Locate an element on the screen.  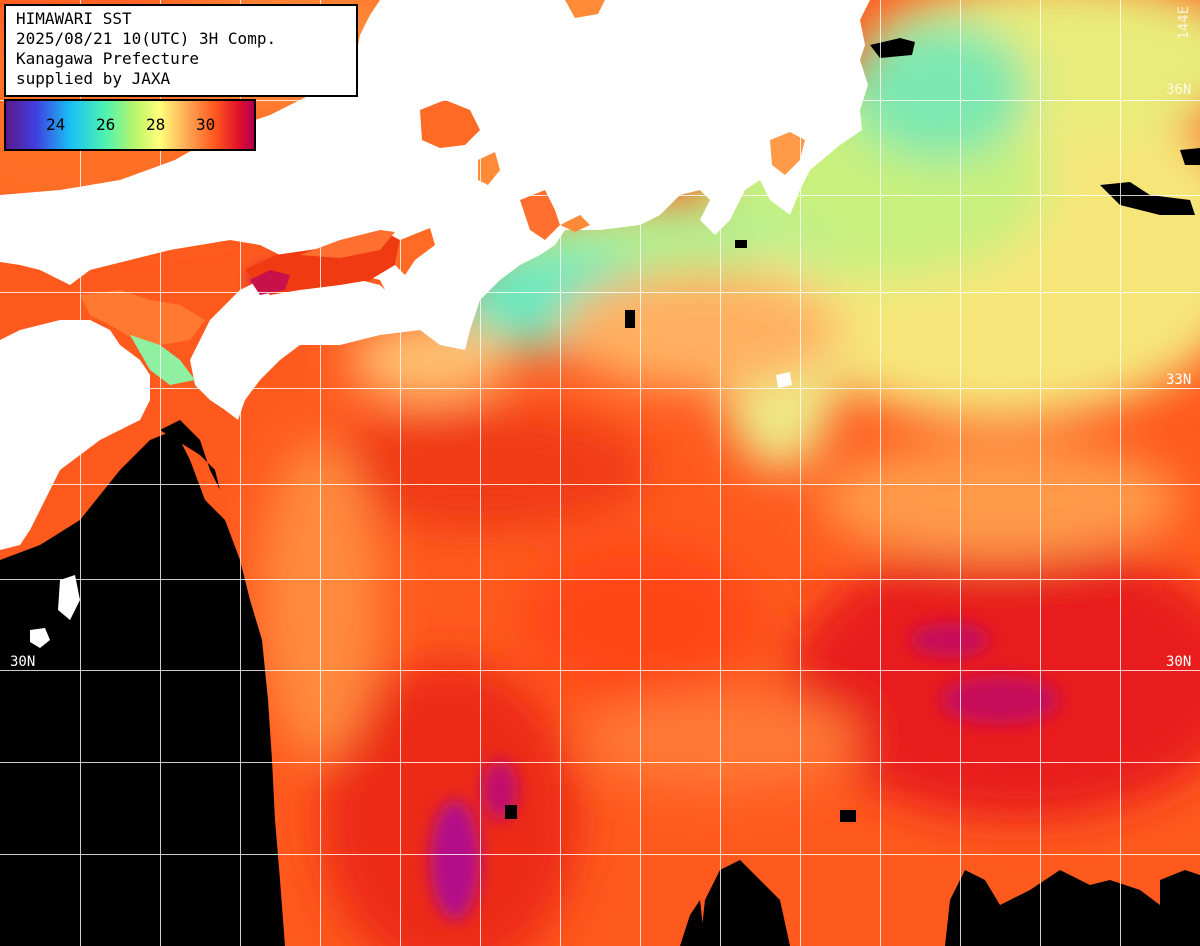
lat-label-33n: 33N is located at coordinates (1179, 380).